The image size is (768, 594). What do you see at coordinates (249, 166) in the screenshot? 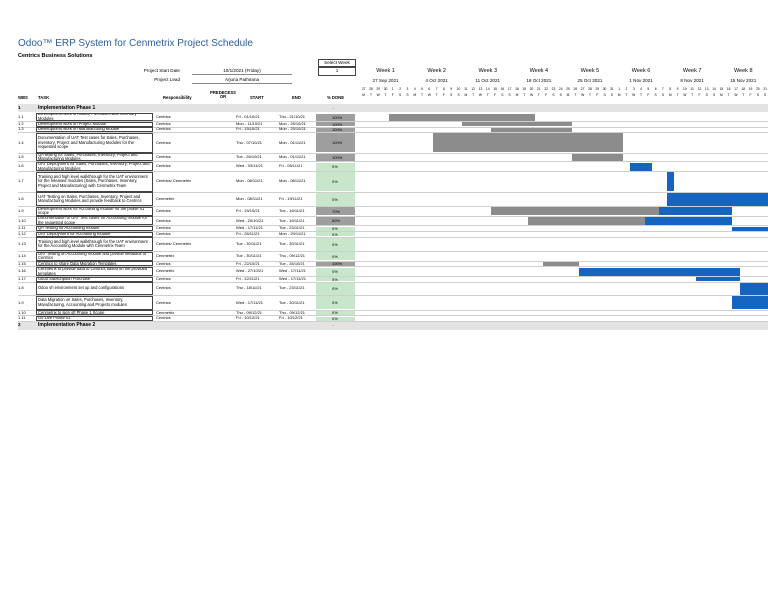
I see `task-start: Wed - 03/11/21` at bounding box center [249, 166].